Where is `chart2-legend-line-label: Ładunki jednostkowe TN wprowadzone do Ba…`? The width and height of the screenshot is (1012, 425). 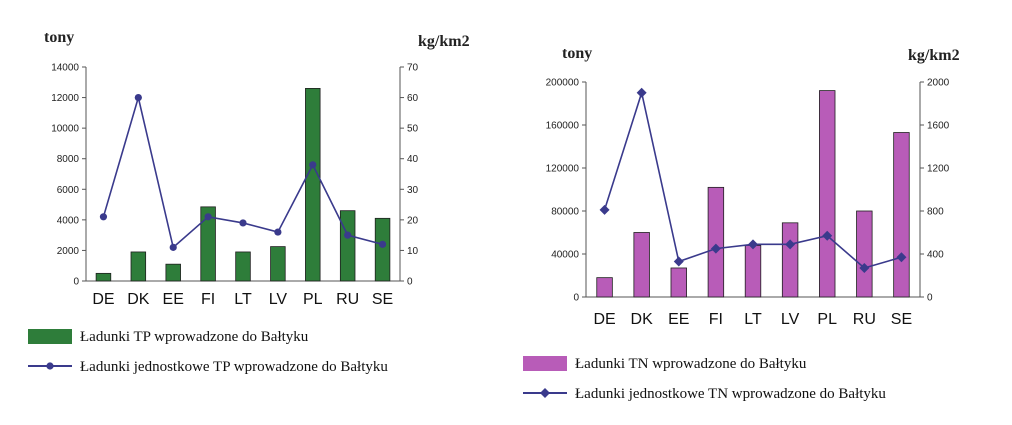 chart2-legend-line-label: Ładunki jednostkowe TN wprowadzone do Ba… is located at coordinates (730, 394).